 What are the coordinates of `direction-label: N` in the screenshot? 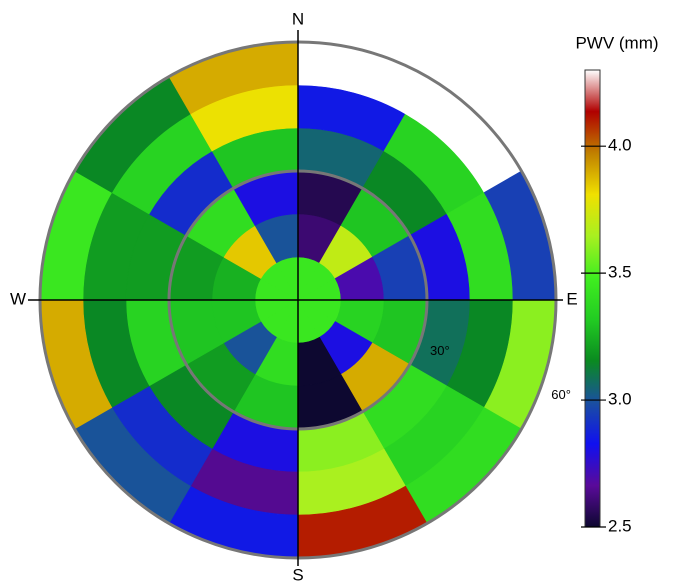 It's located at (298, 18).